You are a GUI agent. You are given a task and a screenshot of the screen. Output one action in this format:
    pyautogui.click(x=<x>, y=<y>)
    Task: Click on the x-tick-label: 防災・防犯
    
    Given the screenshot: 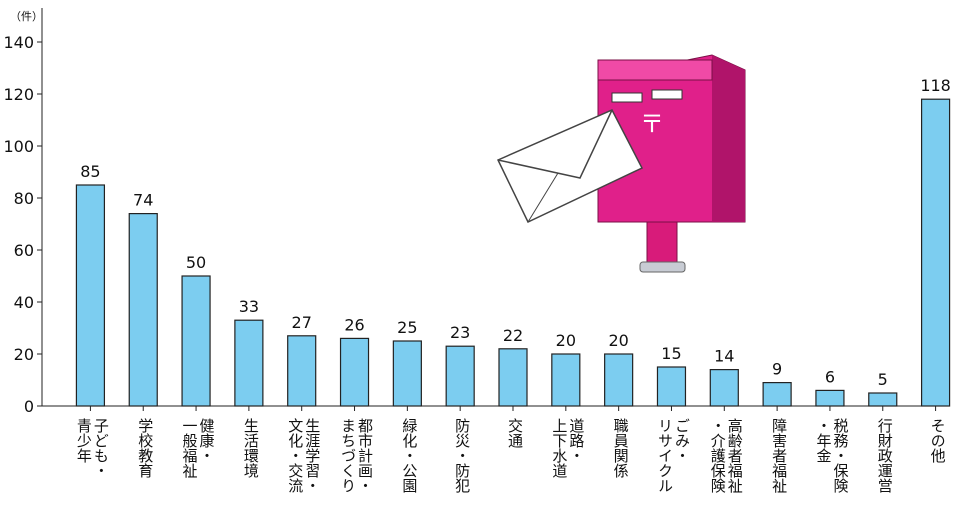 What is the action you would take?
    pyautogui.click(x=462, y=456)
    